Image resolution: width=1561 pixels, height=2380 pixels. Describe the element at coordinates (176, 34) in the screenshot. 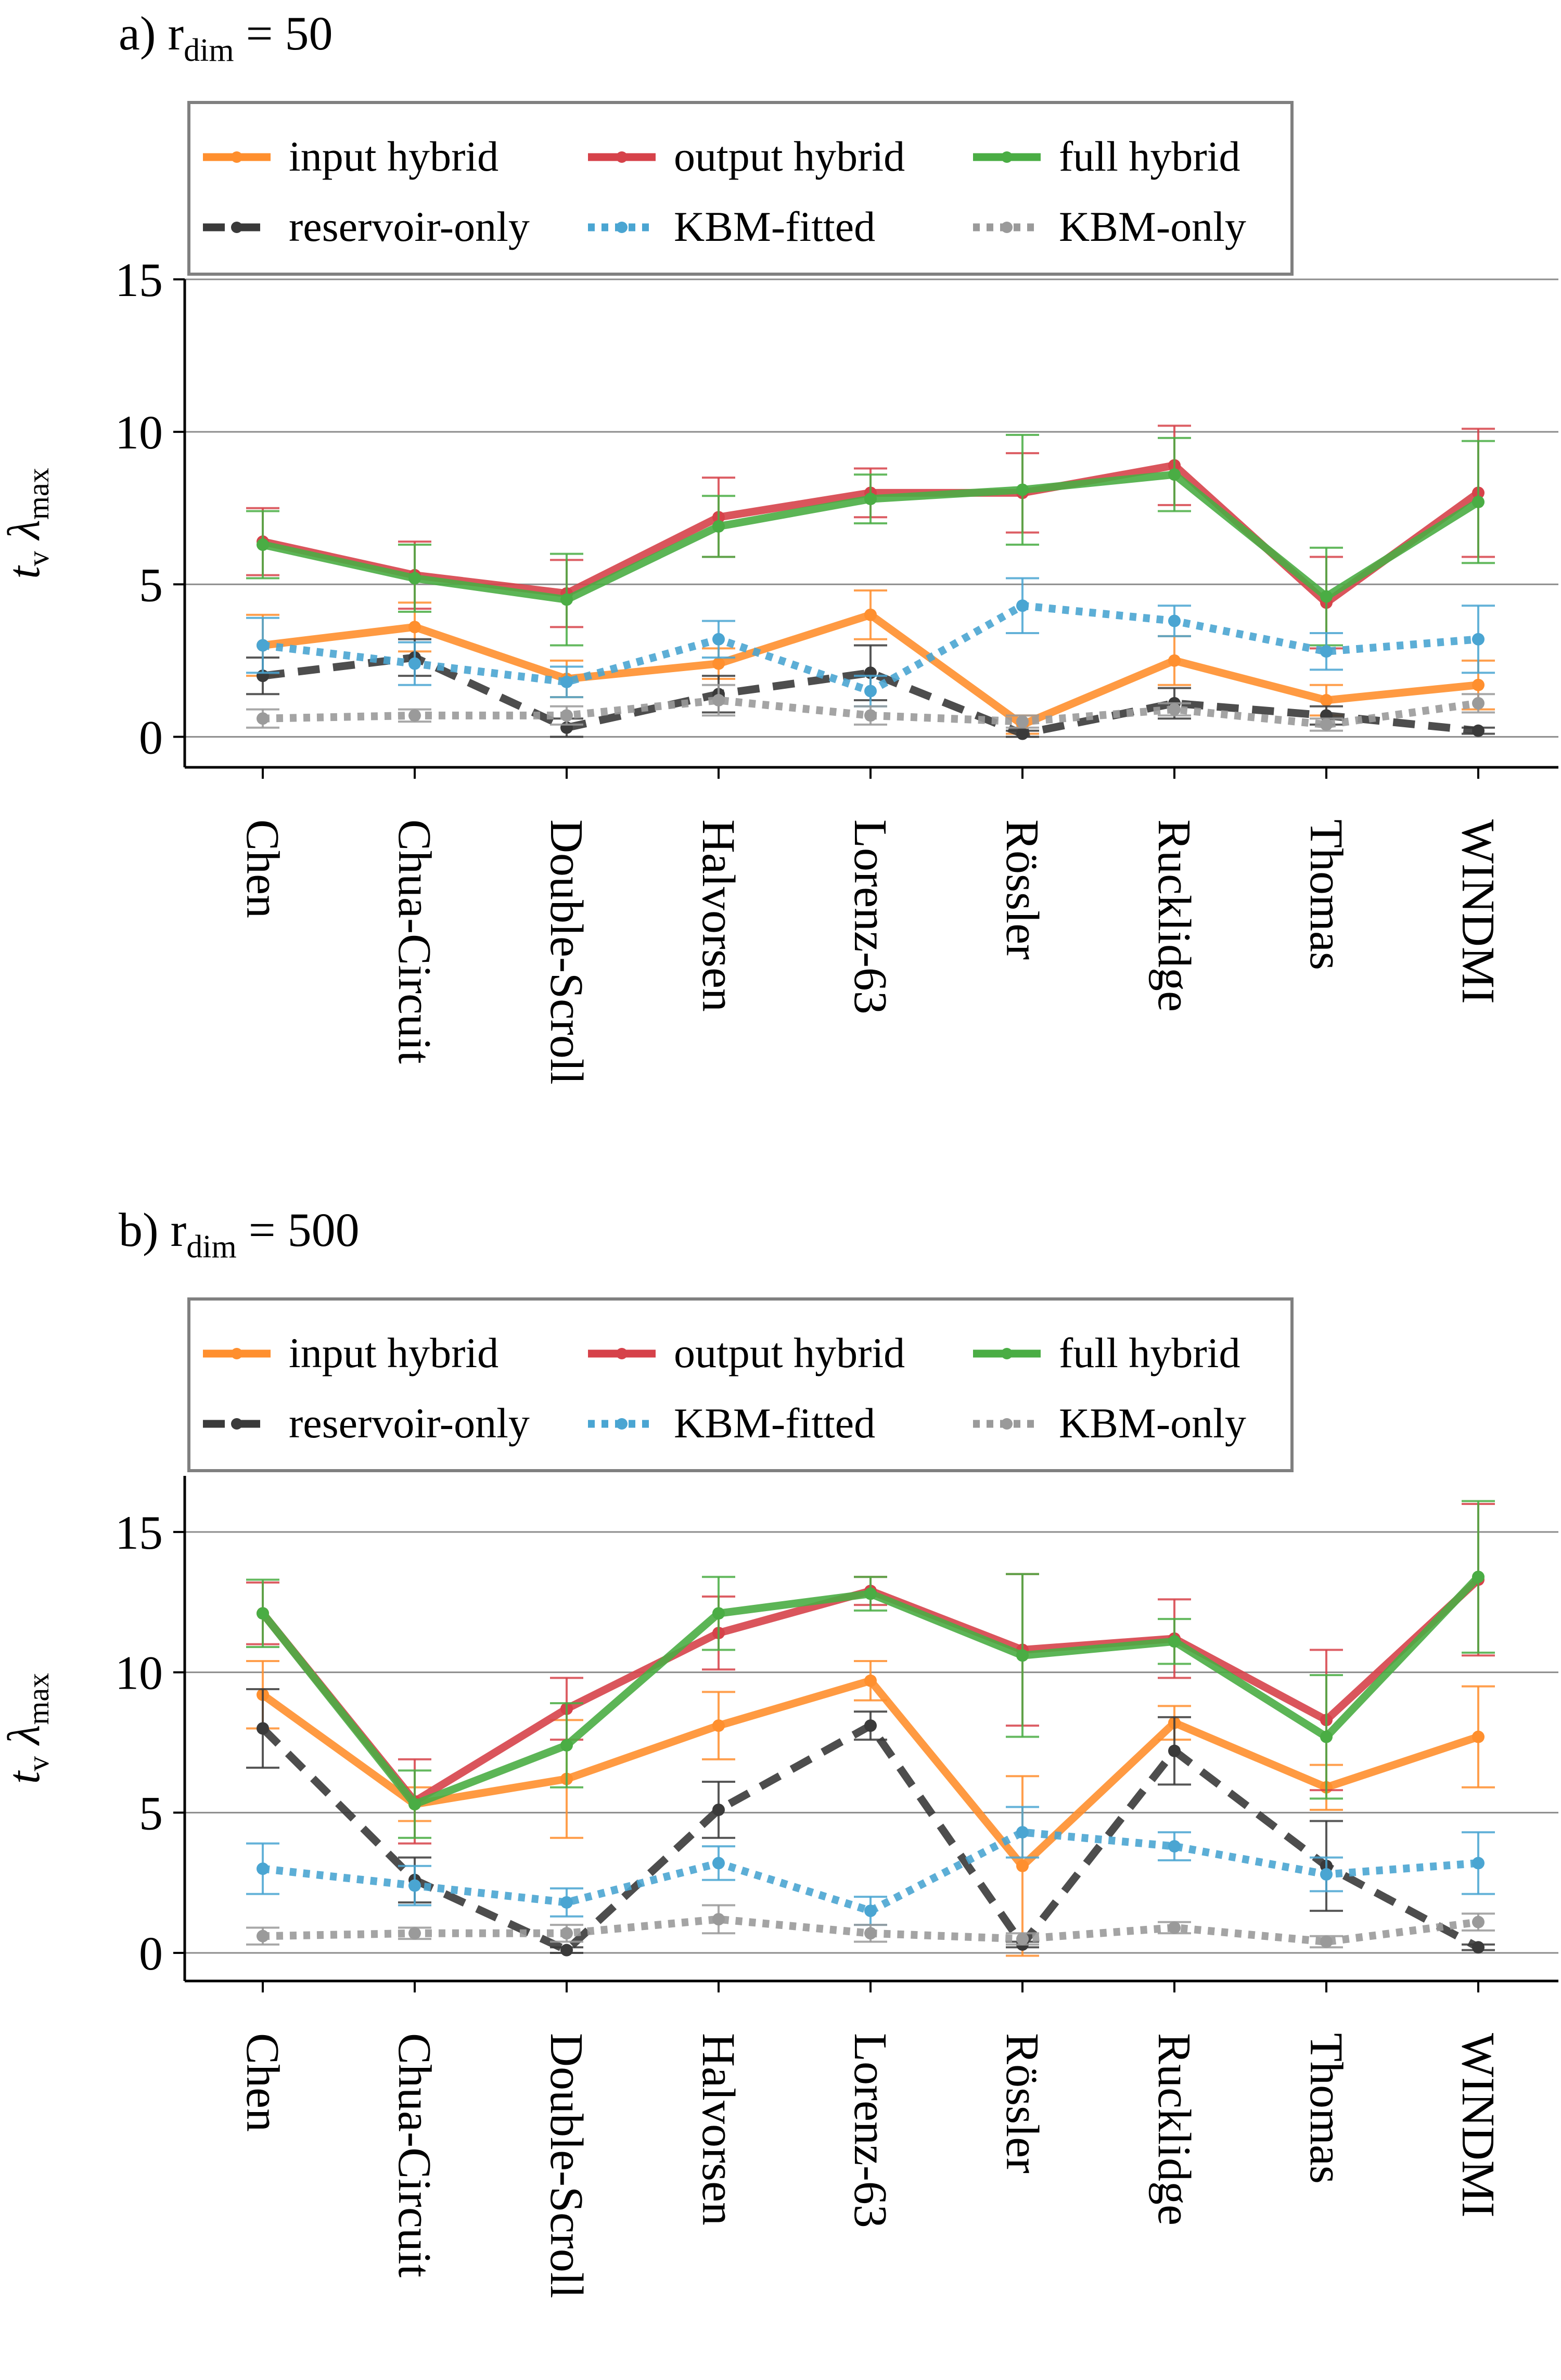

I see `title-main: r` at that location.